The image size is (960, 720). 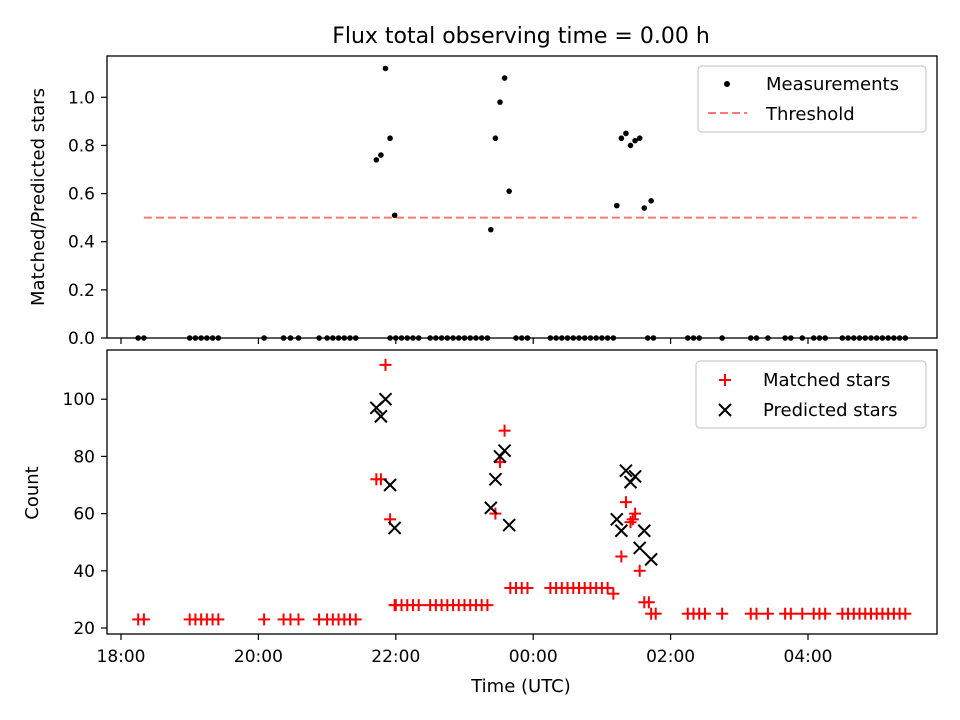 I want to click on bottom-legend-box, so click(x=811, y=394).